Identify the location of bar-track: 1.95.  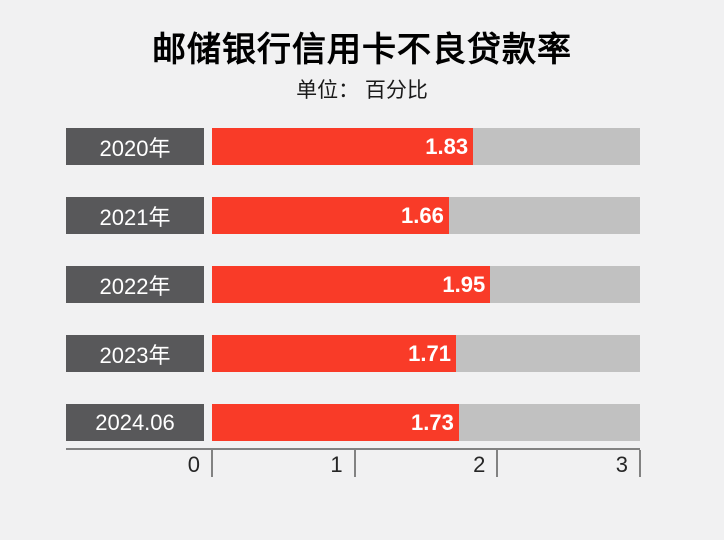
(426, 284).